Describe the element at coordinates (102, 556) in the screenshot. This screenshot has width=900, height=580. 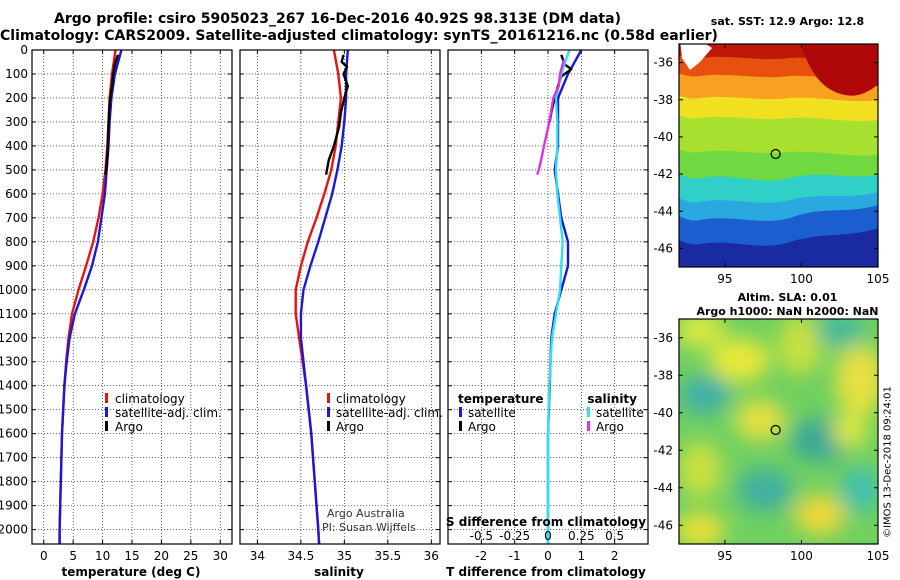
I see `x-tick-label: 10` at that location.